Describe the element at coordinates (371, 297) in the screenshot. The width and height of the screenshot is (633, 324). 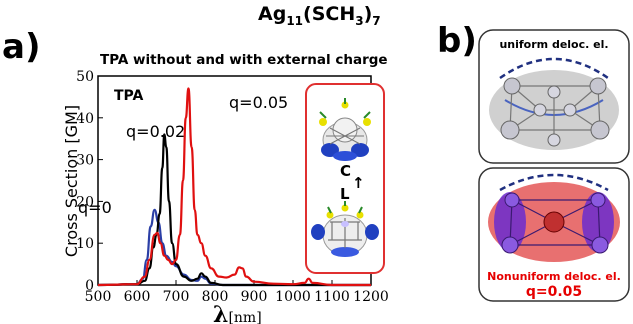
I see `x-tick-label: 1200` at that location.